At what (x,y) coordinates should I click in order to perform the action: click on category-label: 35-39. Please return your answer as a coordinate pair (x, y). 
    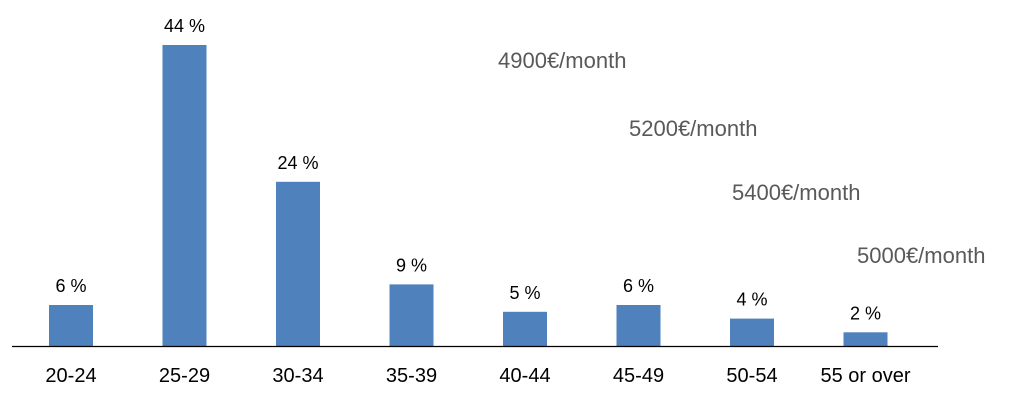
    Looking at the image, I should click on (411, 376).